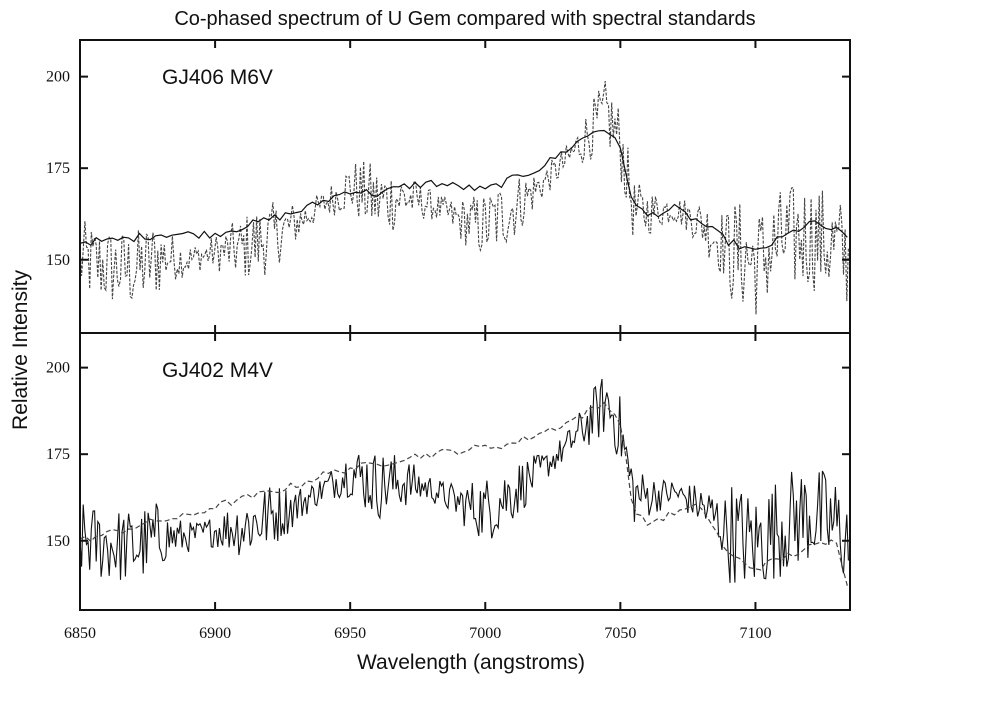 Image resolution: width=997 pixels, height=720 pixels. Describe the element at coordinates (350, 633) in the screenshot. I see `x-tick-label: 6950` at that location.